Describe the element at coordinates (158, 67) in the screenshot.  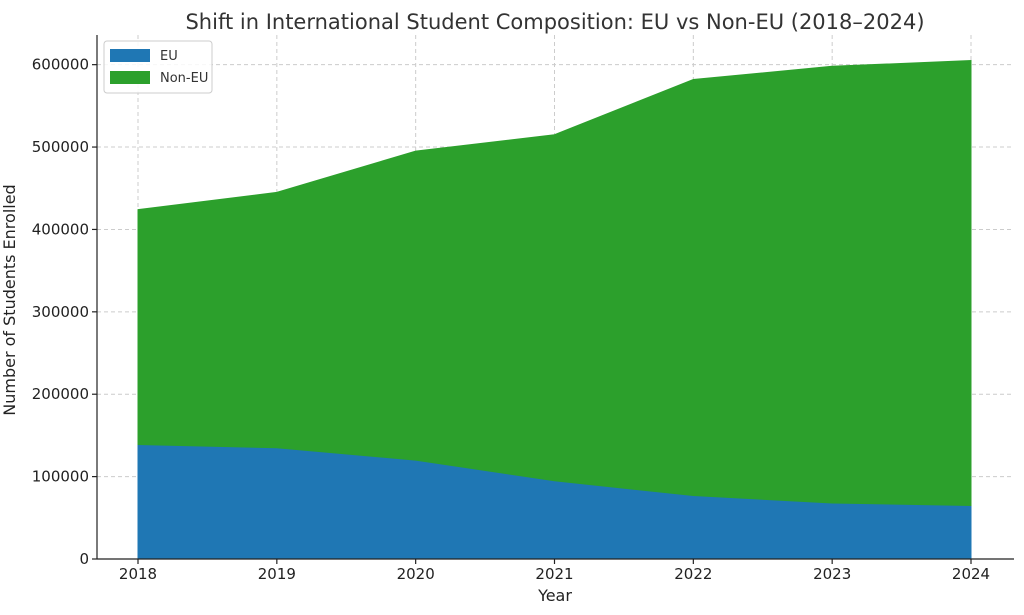
I see `legend: EU Non-EU` at that location.